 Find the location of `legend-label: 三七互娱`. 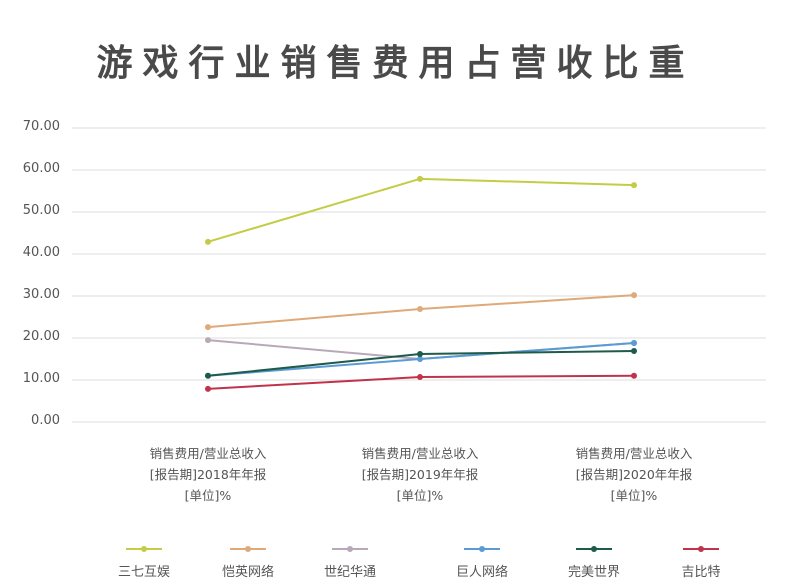

legend-label: 三七互娱 is located at coordinates (143, 572).